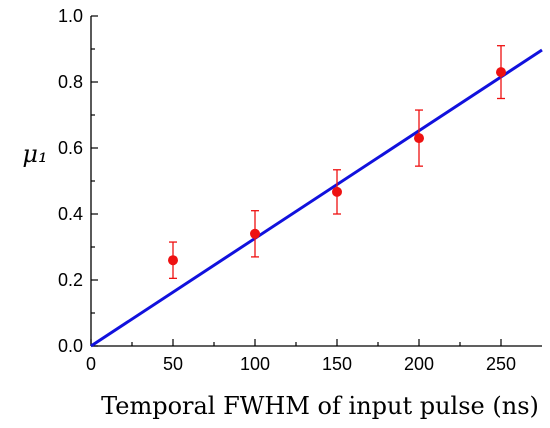 This screenshot has height=428, width=550. I want to click on x-tick-label: 100, so click(255, 364).